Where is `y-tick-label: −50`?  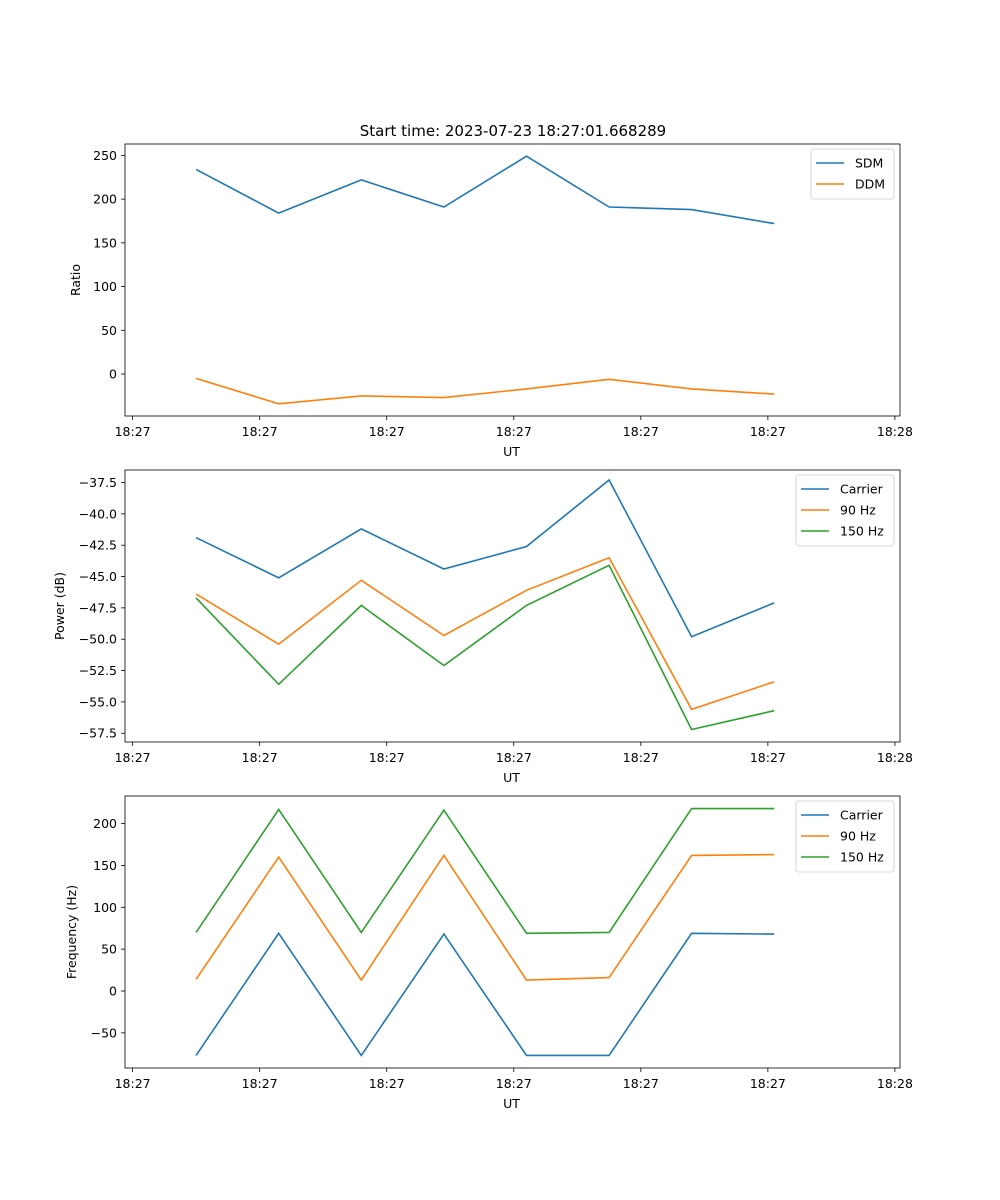
y-tick-label: −50 is located at coordinates (104, 1032).